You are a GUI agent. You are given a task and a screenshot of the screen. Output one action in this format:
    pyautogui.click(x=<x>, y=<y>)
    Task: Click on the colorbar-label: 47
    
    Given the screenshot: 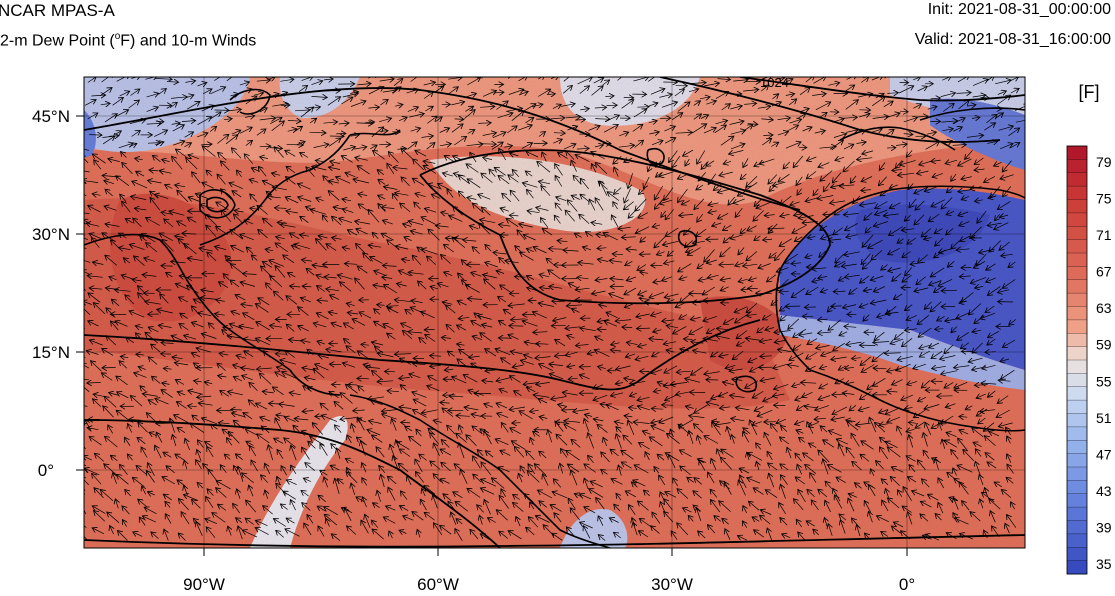 What is the action you would take?
    pyautogui.click(x=1104, y=454)
    